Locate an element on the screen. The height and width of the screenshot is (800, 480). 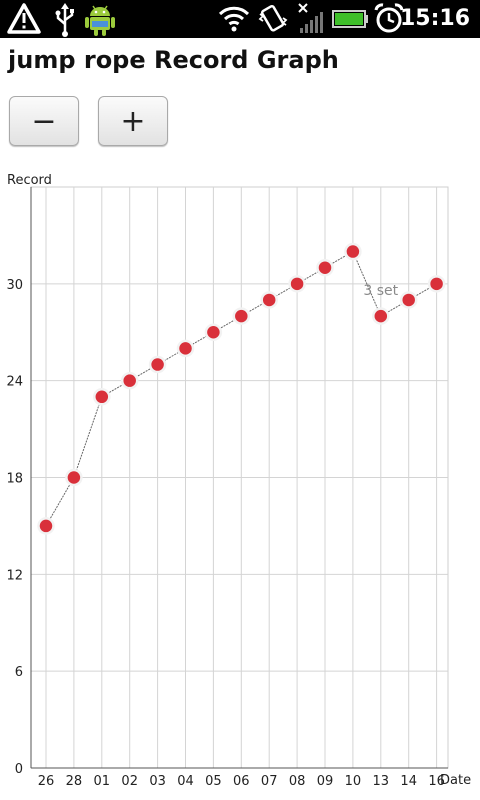
x-tick-label: 05 is located at coordinates (213, 781).